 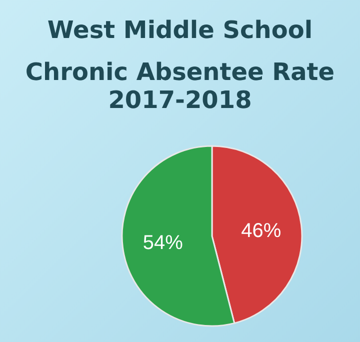 I want to click on chart-title: West Middle School, so click(x=180, y=30).